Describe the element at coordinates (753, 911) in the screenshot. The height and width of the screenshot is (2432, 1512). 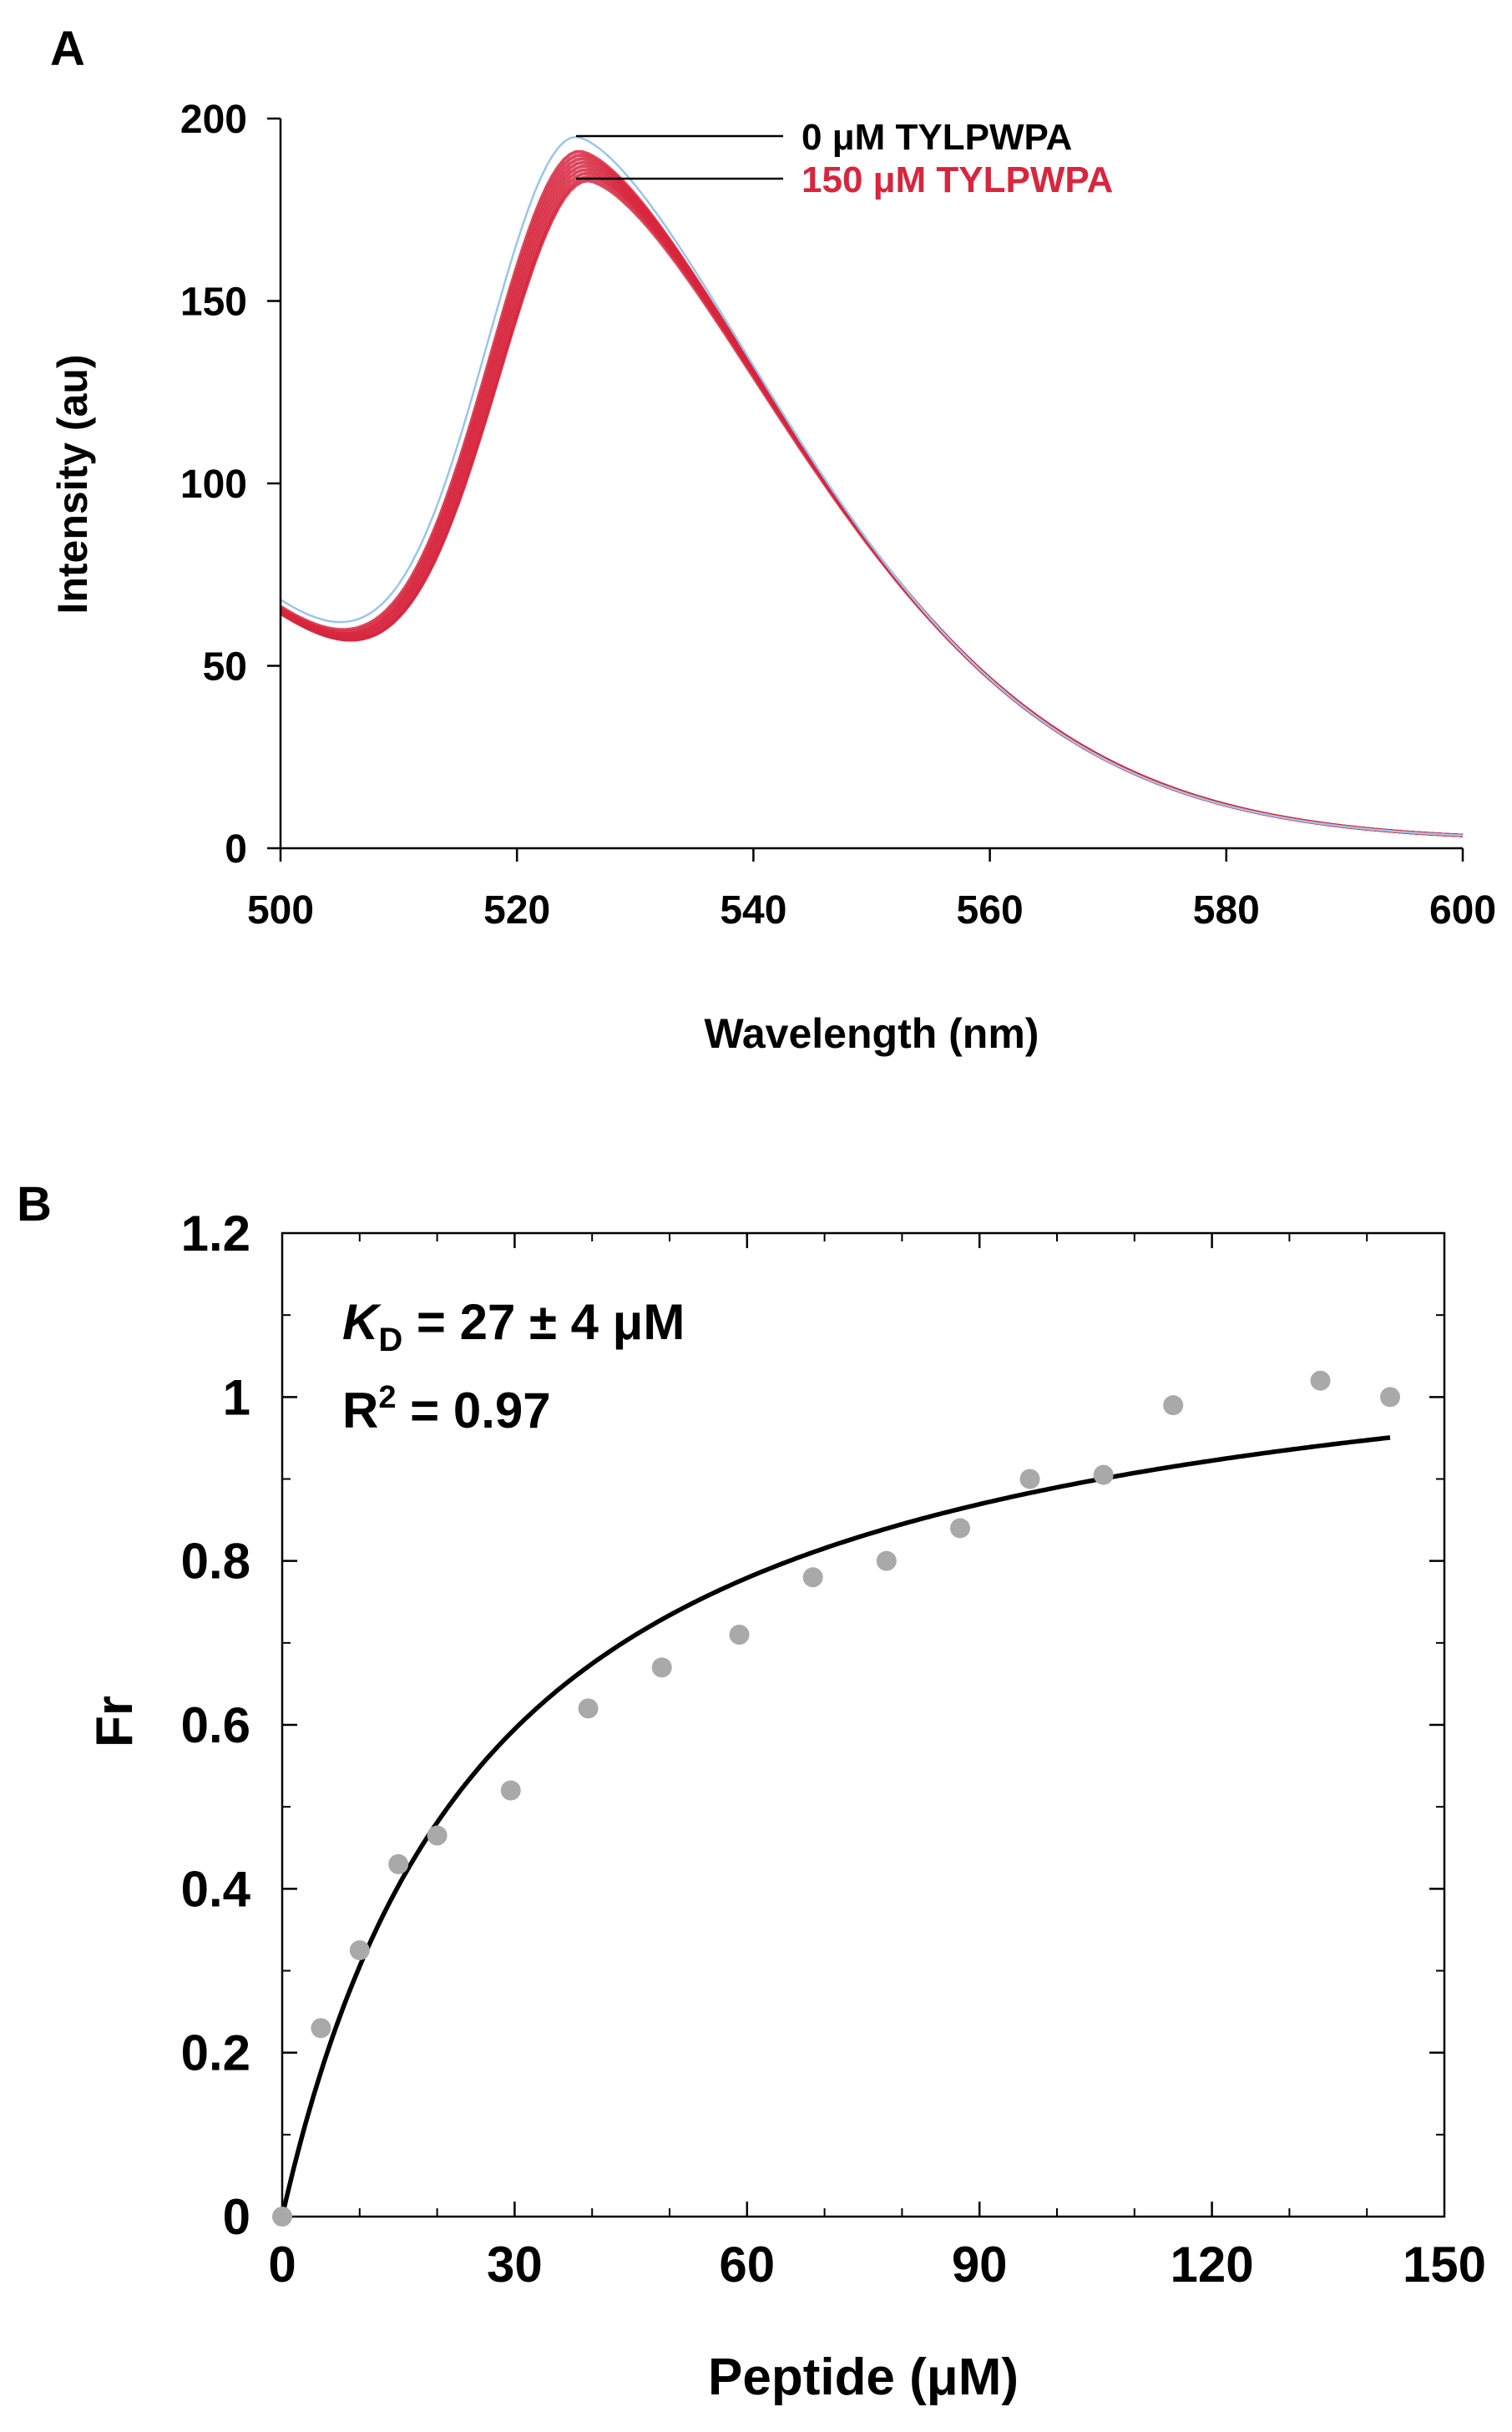
I see `x-tick-label: 540` at that location.